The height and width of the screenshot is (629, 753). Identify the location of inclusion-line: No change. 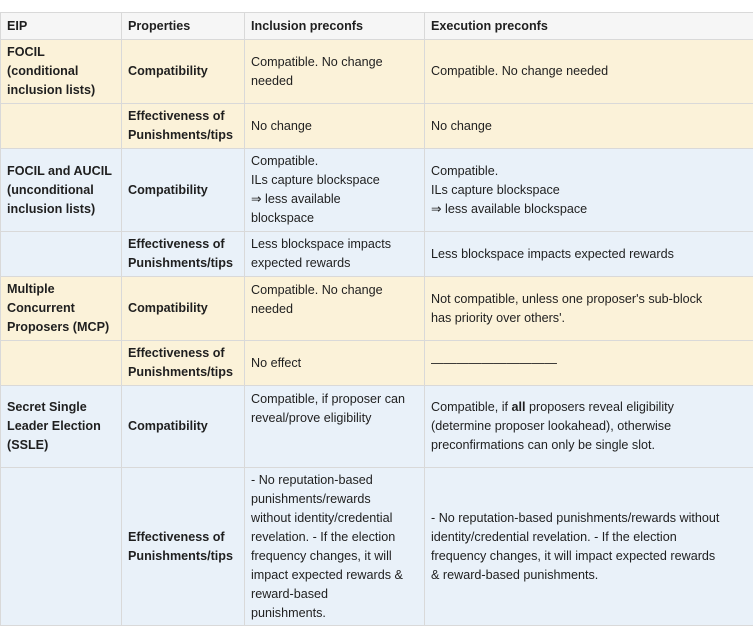
(281, 125).